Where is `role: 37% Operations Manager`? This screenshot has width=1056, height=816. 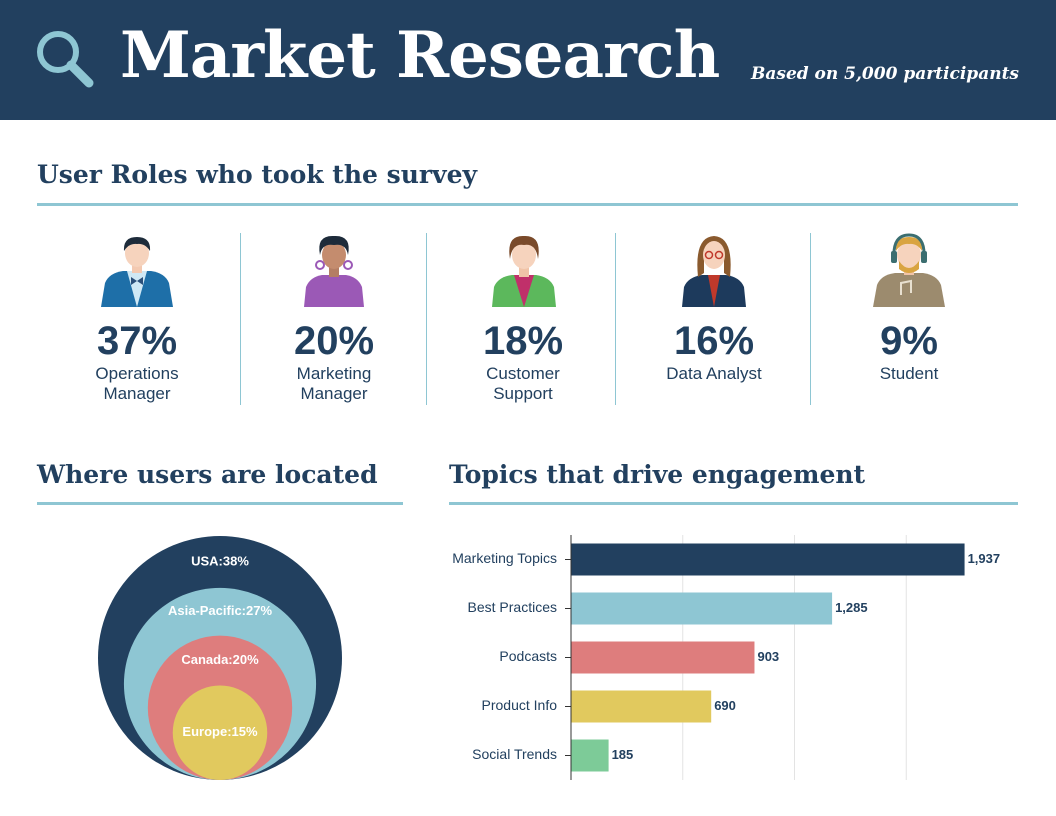
role: 37% Operations Manager is located at coordinates (137, 361).